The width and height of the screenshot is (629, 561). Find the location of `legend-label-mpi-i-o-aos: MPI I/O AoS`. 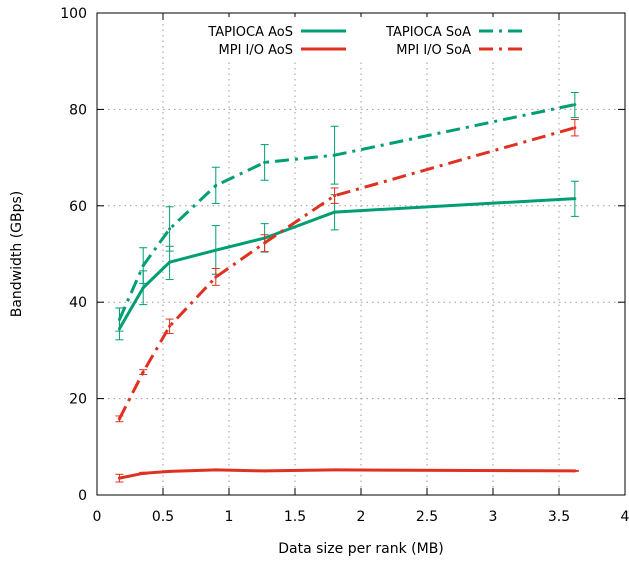

legend-label-mpi-i-o-aos: MPI I/O AoS is located at coordinates (256, 50).